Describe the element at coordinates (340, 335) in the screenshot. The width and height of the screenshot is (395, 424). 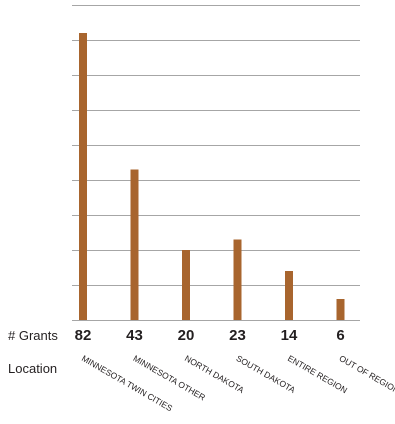
I see `count-label: 6` at that location.